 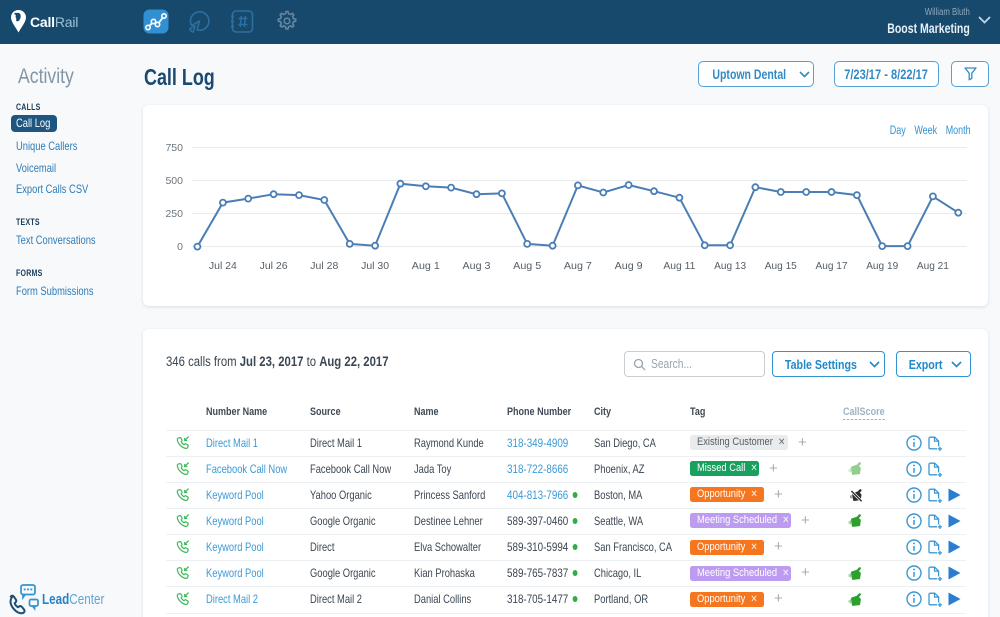 What do you see at coordinates (426, 266) in the screenshot?
I see `svg-text: Aug 1` at bounding box center [426, 266].